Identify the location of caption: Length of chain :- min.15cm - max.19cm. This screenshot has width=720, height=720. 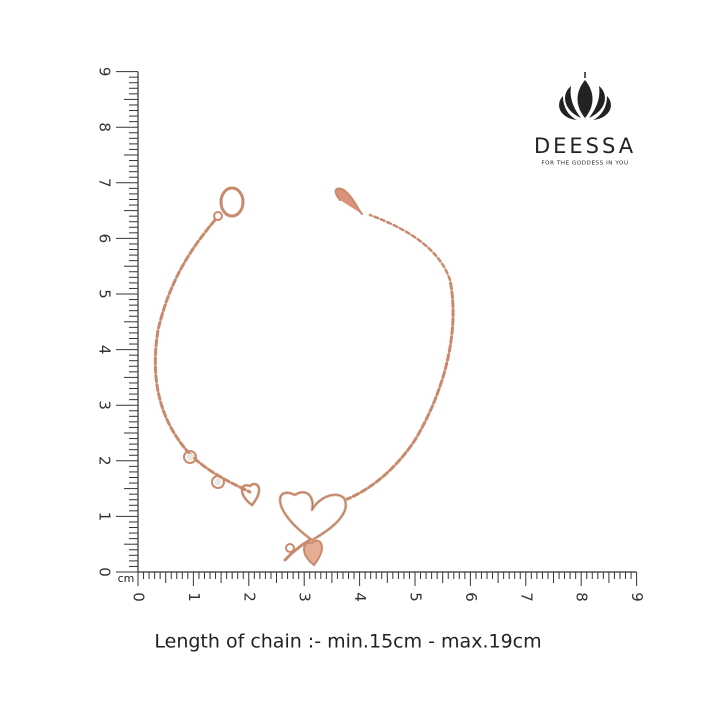
(347, 642).